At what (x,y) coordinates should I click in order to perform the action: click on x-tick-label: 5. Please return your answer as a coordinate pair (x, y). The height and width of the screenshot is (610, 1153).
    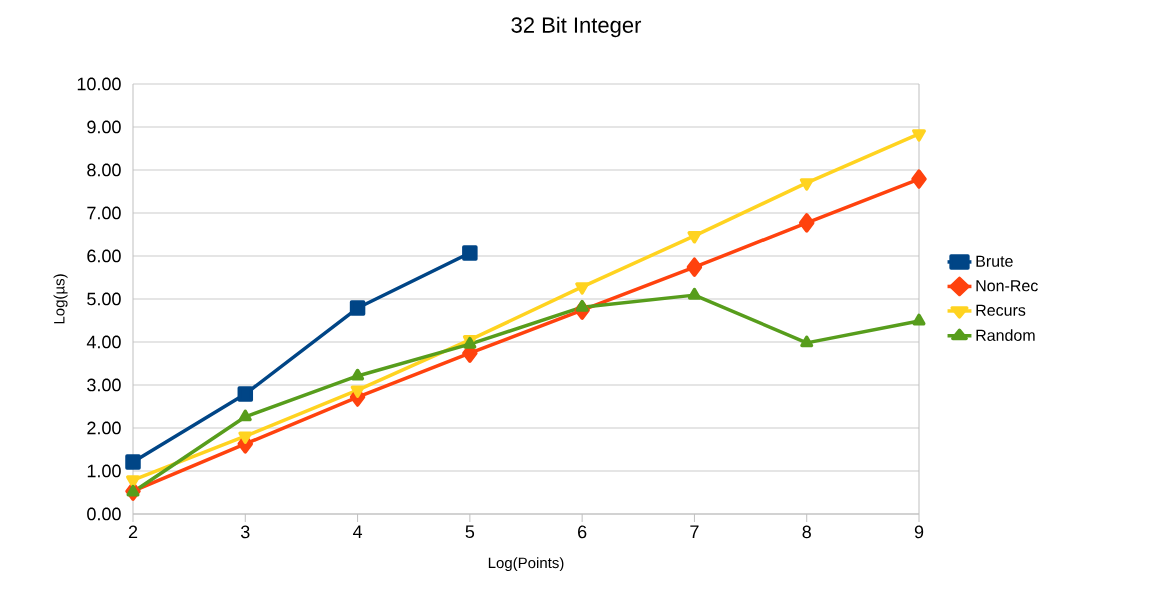
    Looking at the image, I should click on (470, 532).